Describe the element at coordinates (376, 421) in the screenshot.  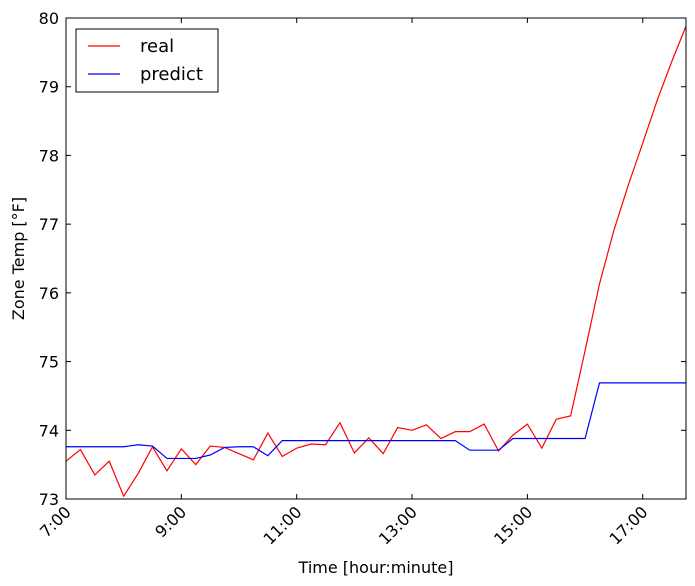
I see `series-line-predict` at that location.